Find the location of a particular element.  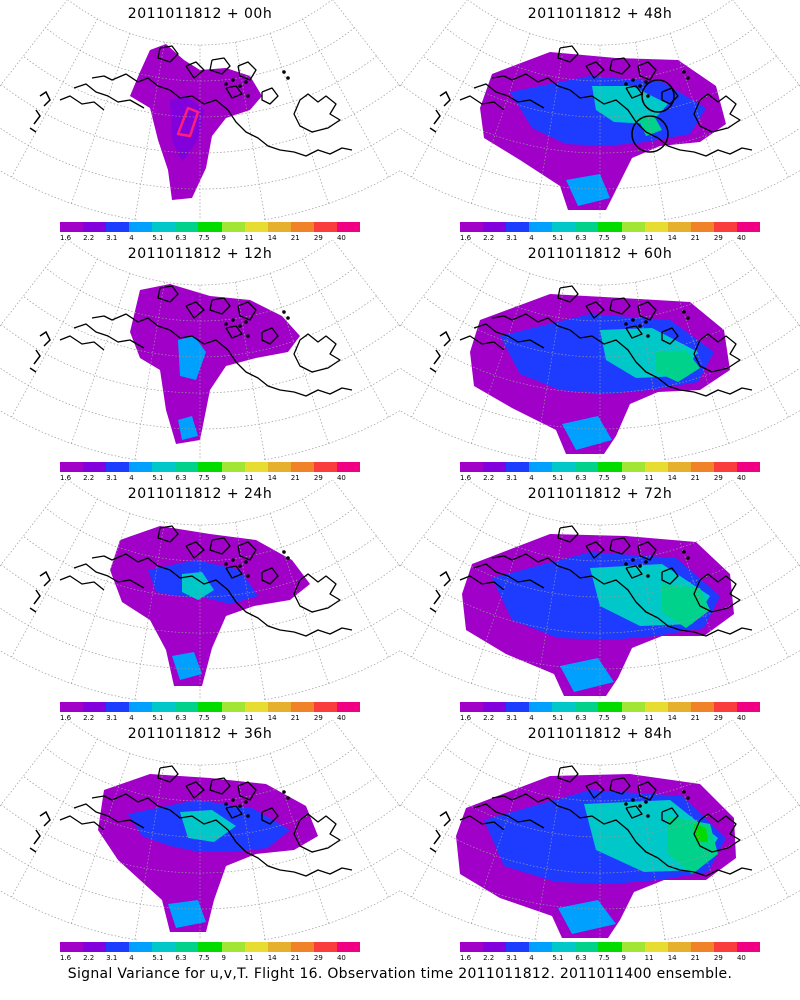

panel-title: 2011011812 + 24h is located at coordinates (200, 494).